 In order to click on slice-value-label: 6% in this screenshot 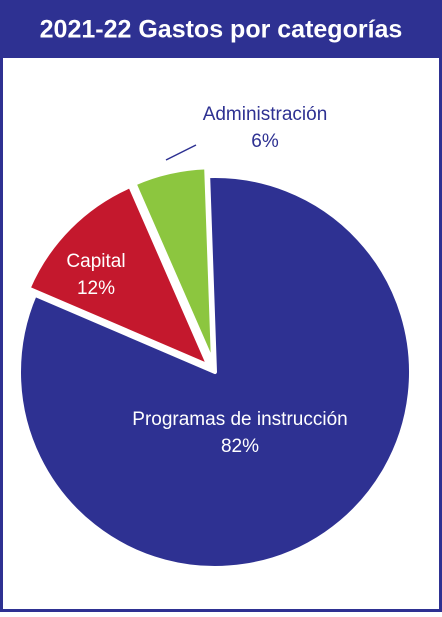, I will do `click(265, 141)`.